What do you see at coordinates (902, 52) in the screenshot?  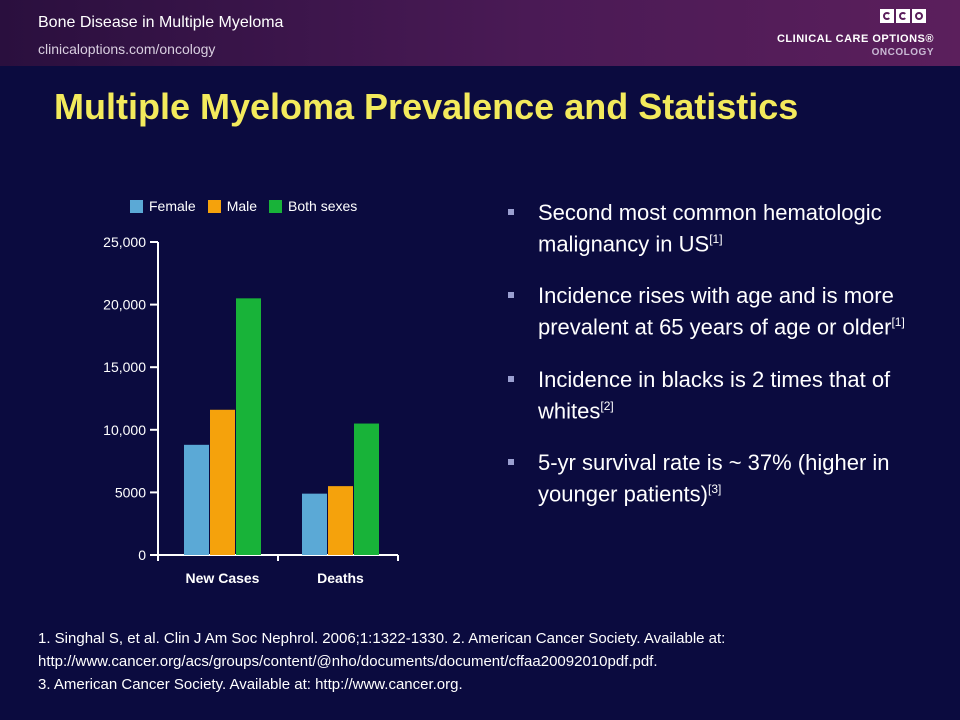 I see `logo-line2: ONCOLOGY` at bounding box center [902, 52].